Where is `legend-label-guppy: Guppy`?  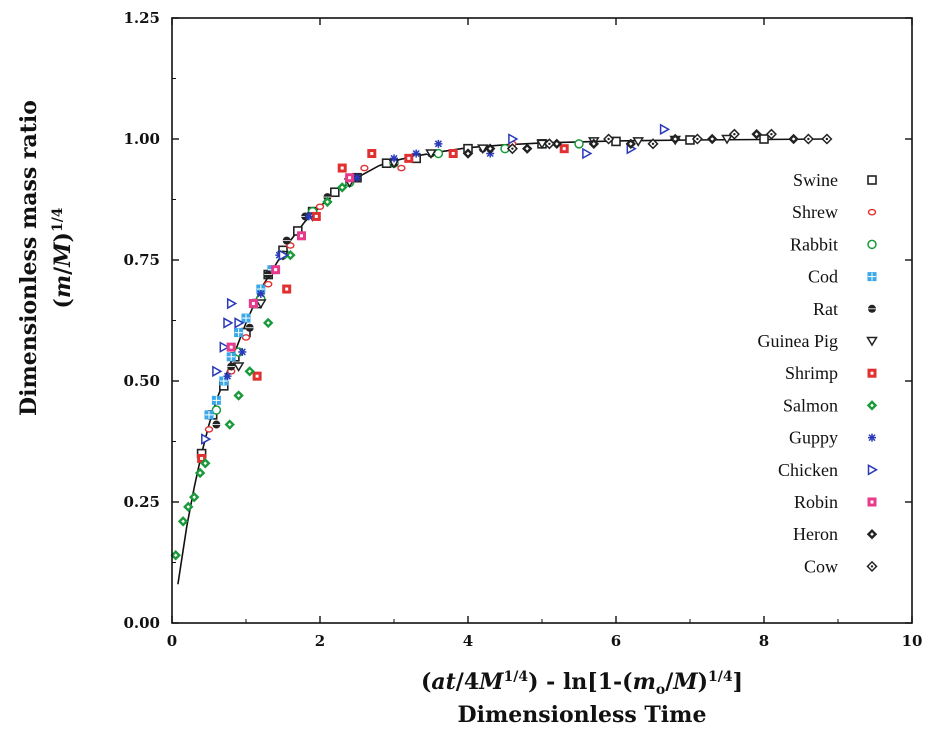 legend-label-guppy: Guppy is located at coordinates (813, 438).